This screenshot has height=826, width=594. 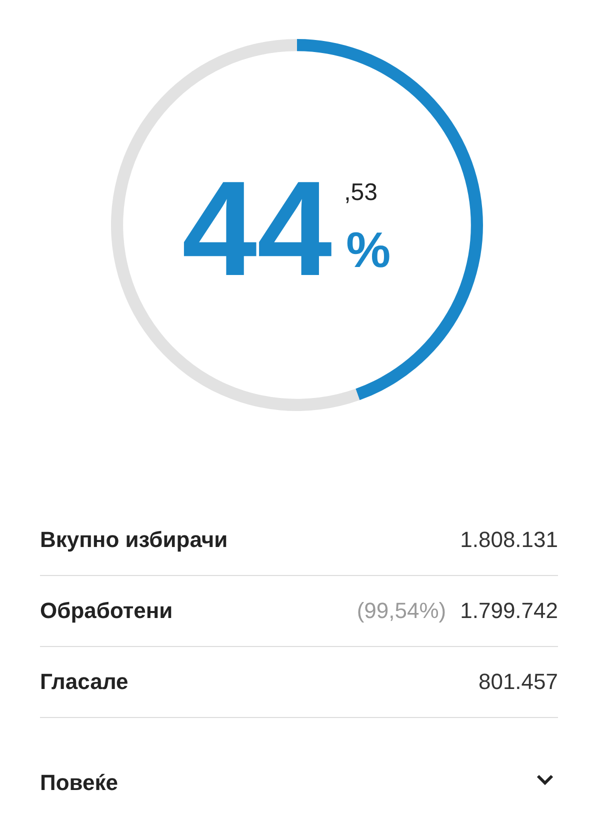 What do you see at coordinates (509, 611) in the screenshot?
I see `text: 1.799.742` at bounding box center [509, 611].